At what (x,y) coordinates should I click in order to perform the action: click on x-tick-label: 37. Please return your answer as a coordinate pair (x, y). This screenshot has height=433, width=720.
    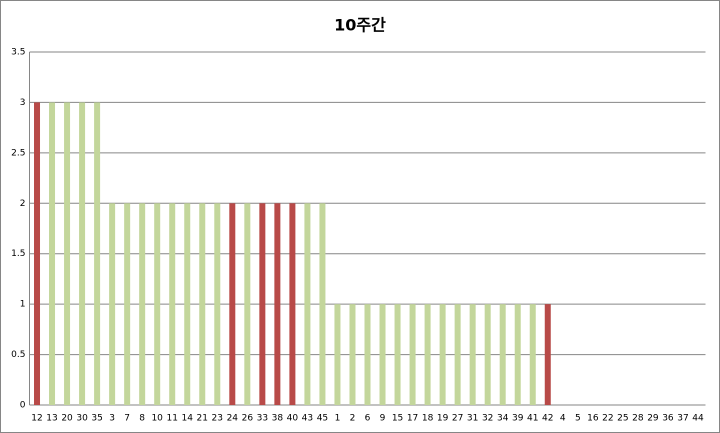
    Looking at the image, I should click on (682, 419).